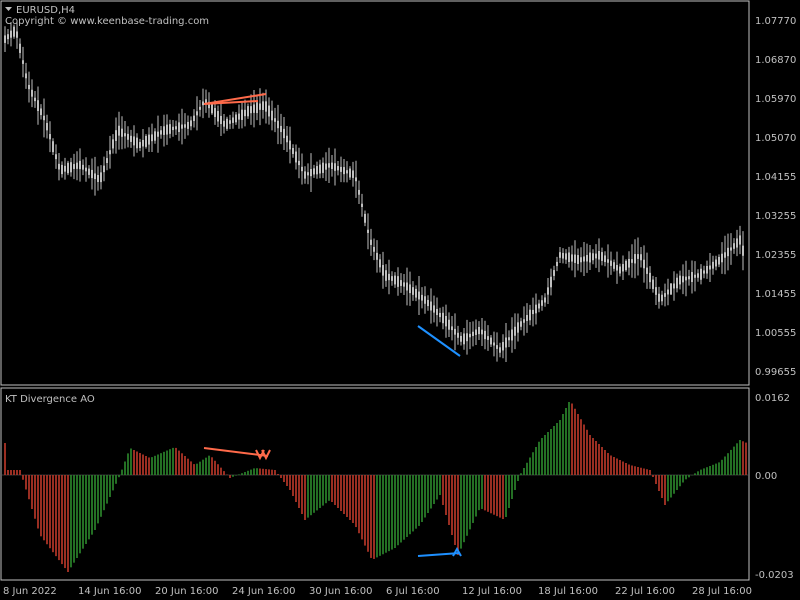 The width and height of the screenshot is (800, 600). I want to click on price-tick-label: 1.04155, so click(775, 177).